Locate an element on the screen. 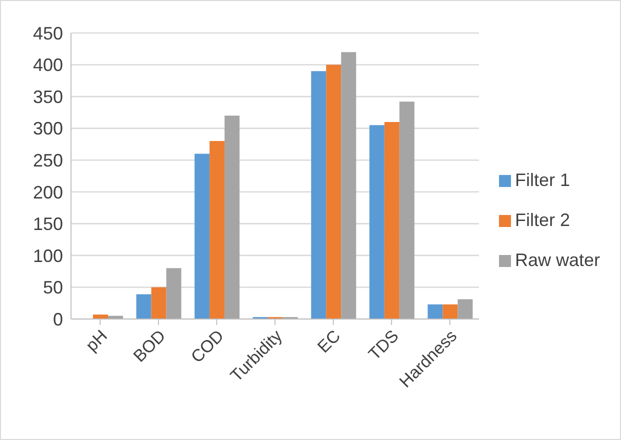  y-tick-label: 400 is located at coordinates (47, 65).